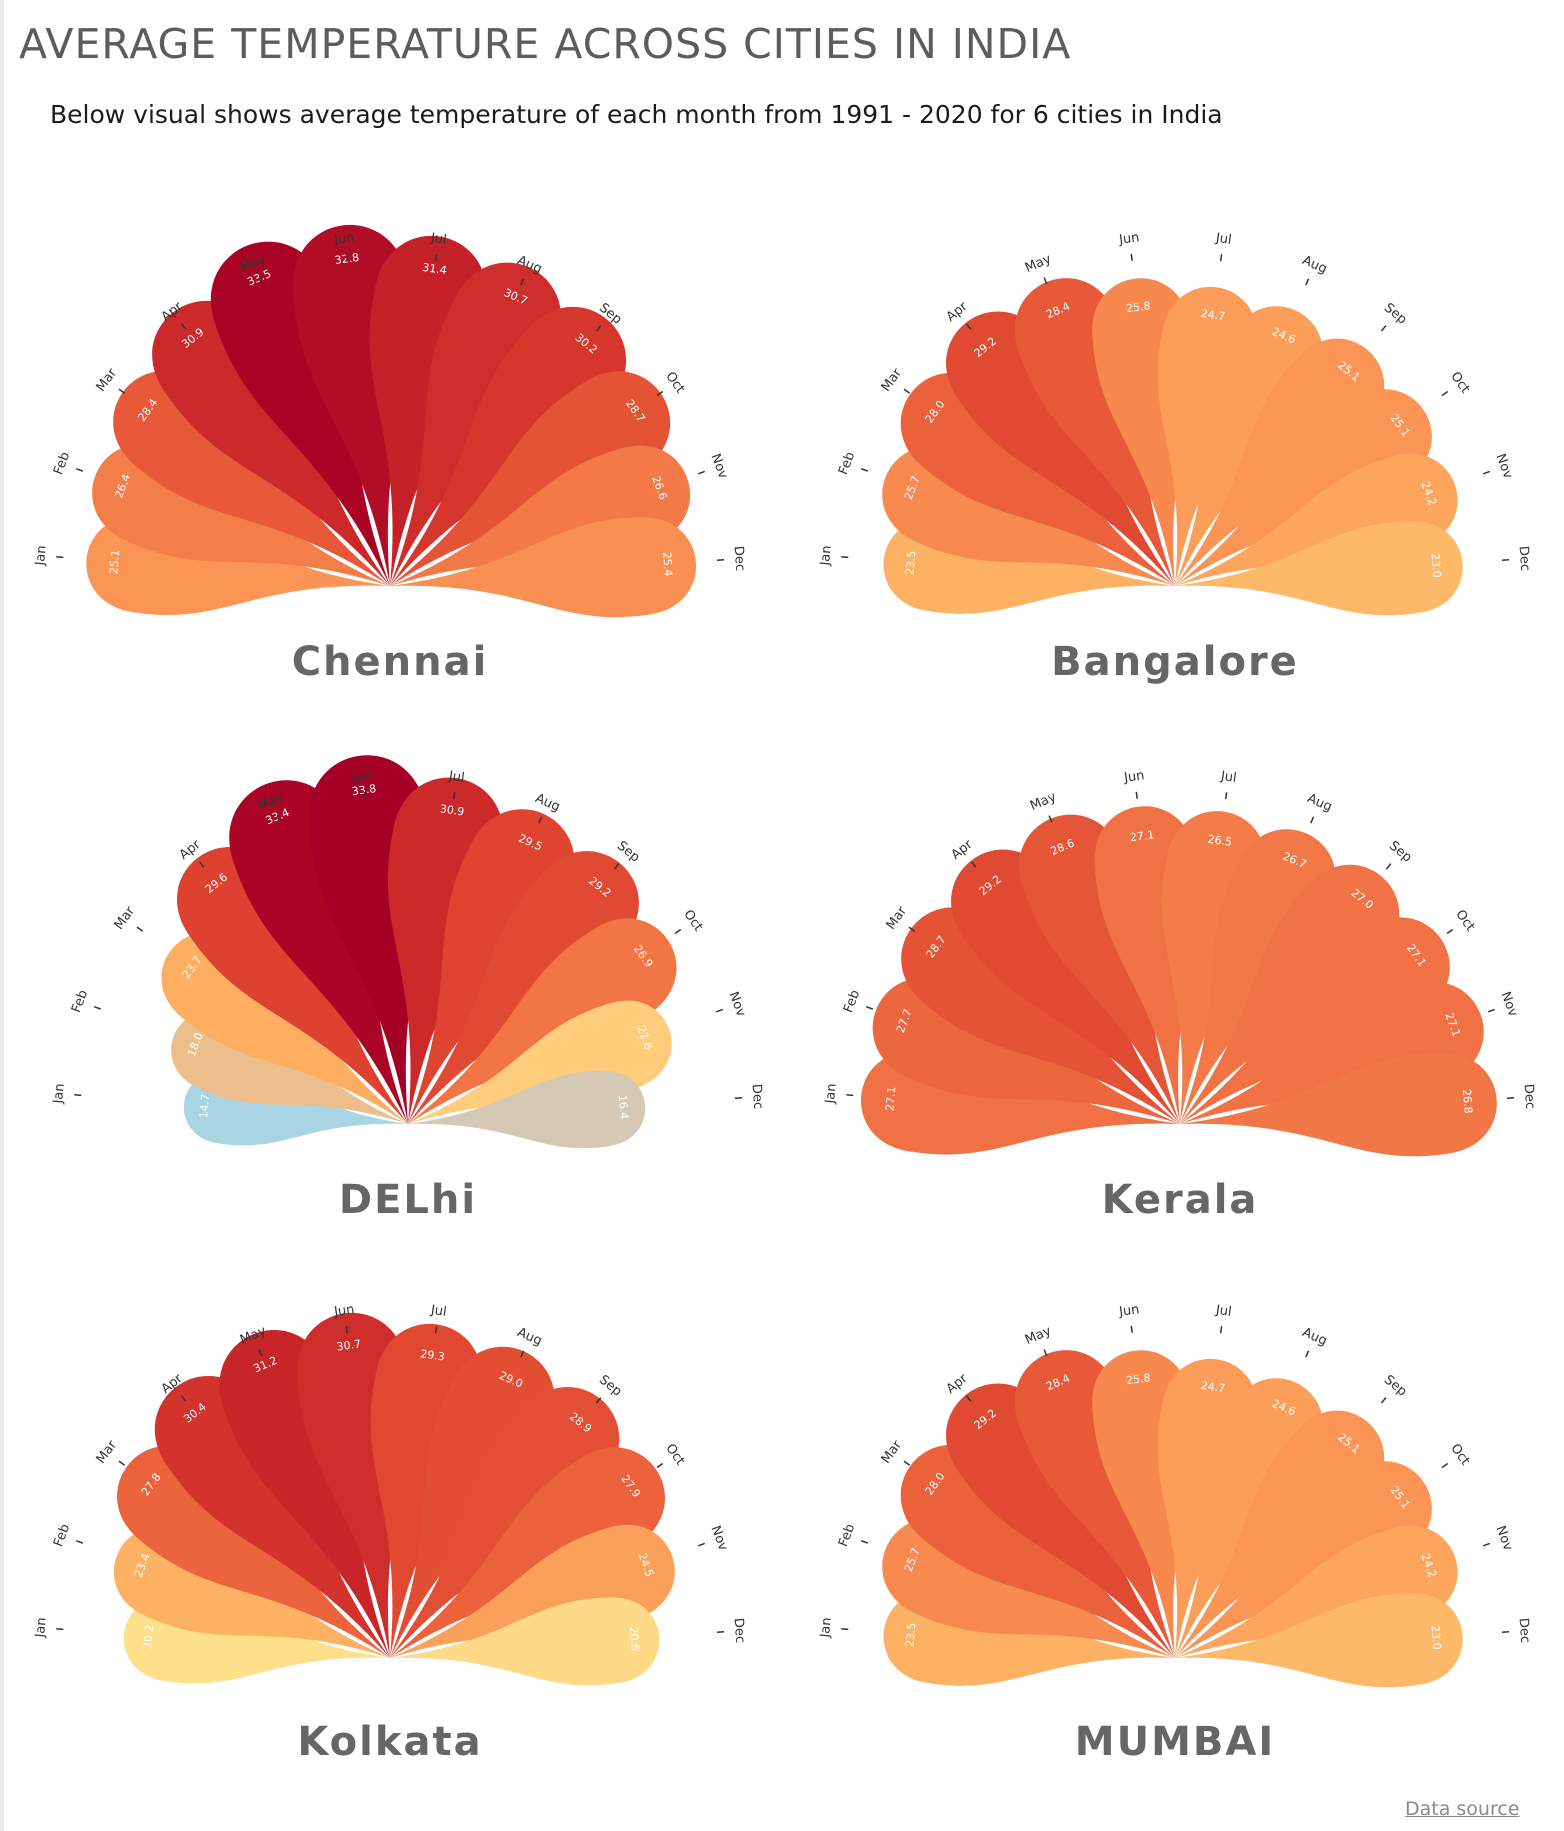  I want to click on month-label-mumbai-apr: Apr, so click(957, 1384).